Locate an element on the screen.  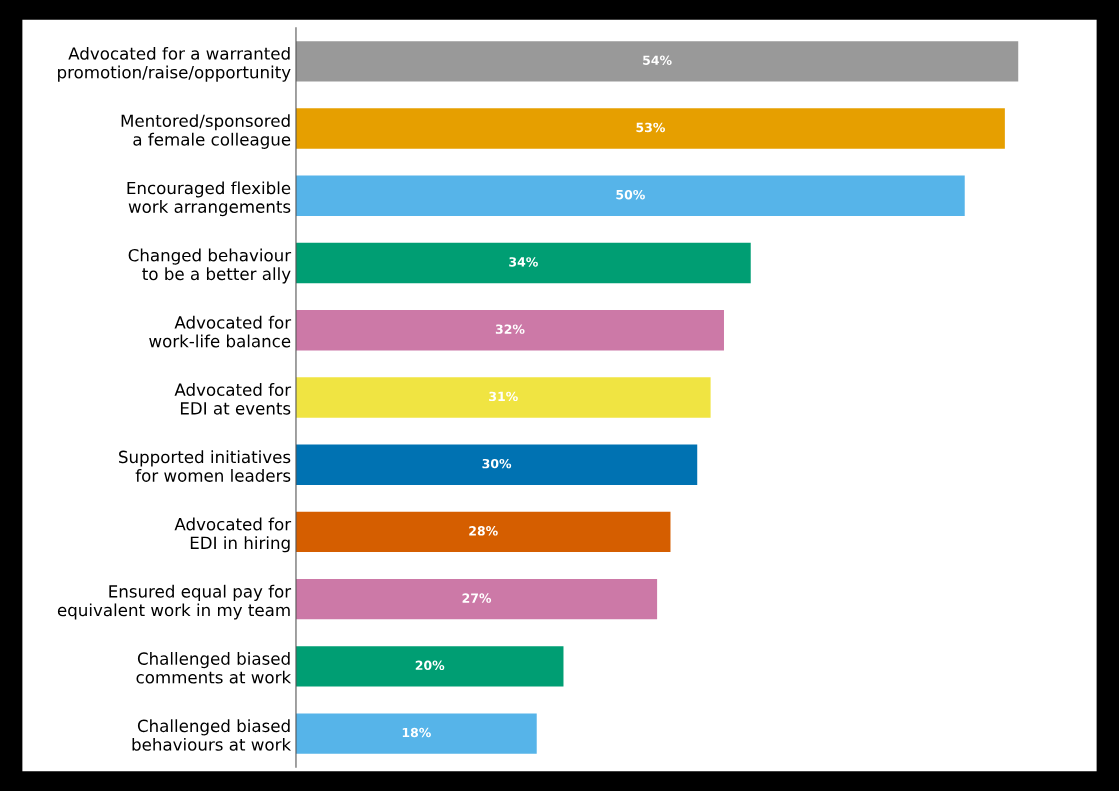
y-tick-label: Advocated for work-life balance is located at coordinates (220, 331).